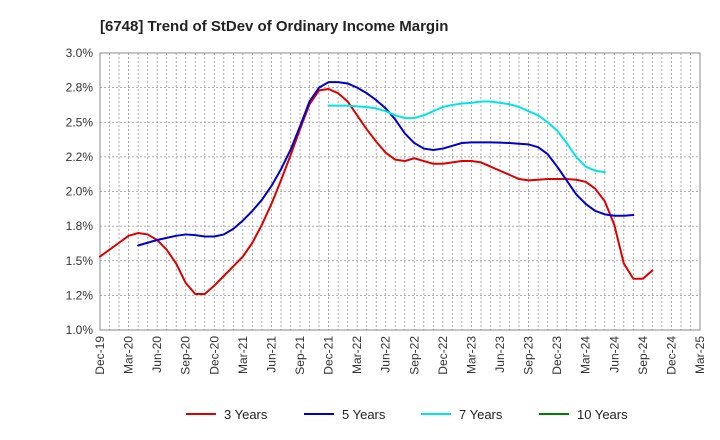 Image resolution: width=720 pixels, height=440 pixels. Describe the element at coordinates (329, 355) in the screenshot. I see `x-tick-label: Dec-21` at that location.